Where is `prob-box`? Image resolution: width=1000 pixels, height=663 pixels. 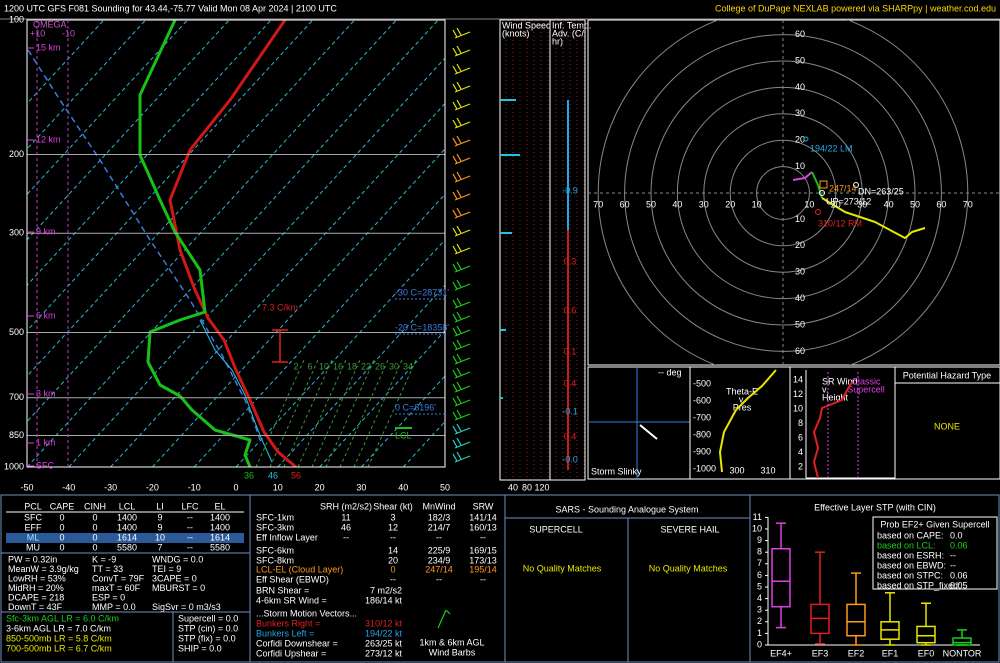
prob-box is located at coordinates (935, 553).